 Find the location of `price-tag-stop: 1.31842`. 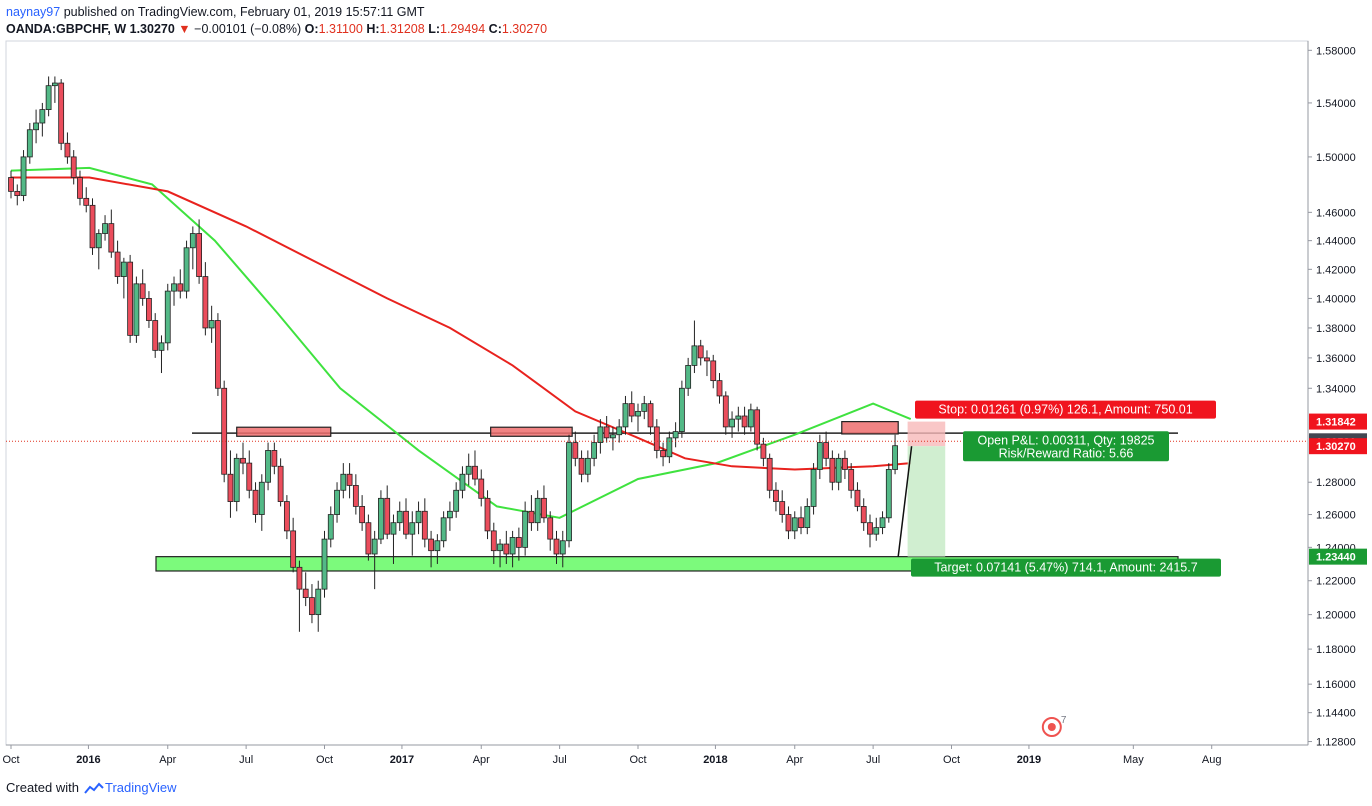

price-tag-stop: 1.31842 is located at coordinates (1338, 421).